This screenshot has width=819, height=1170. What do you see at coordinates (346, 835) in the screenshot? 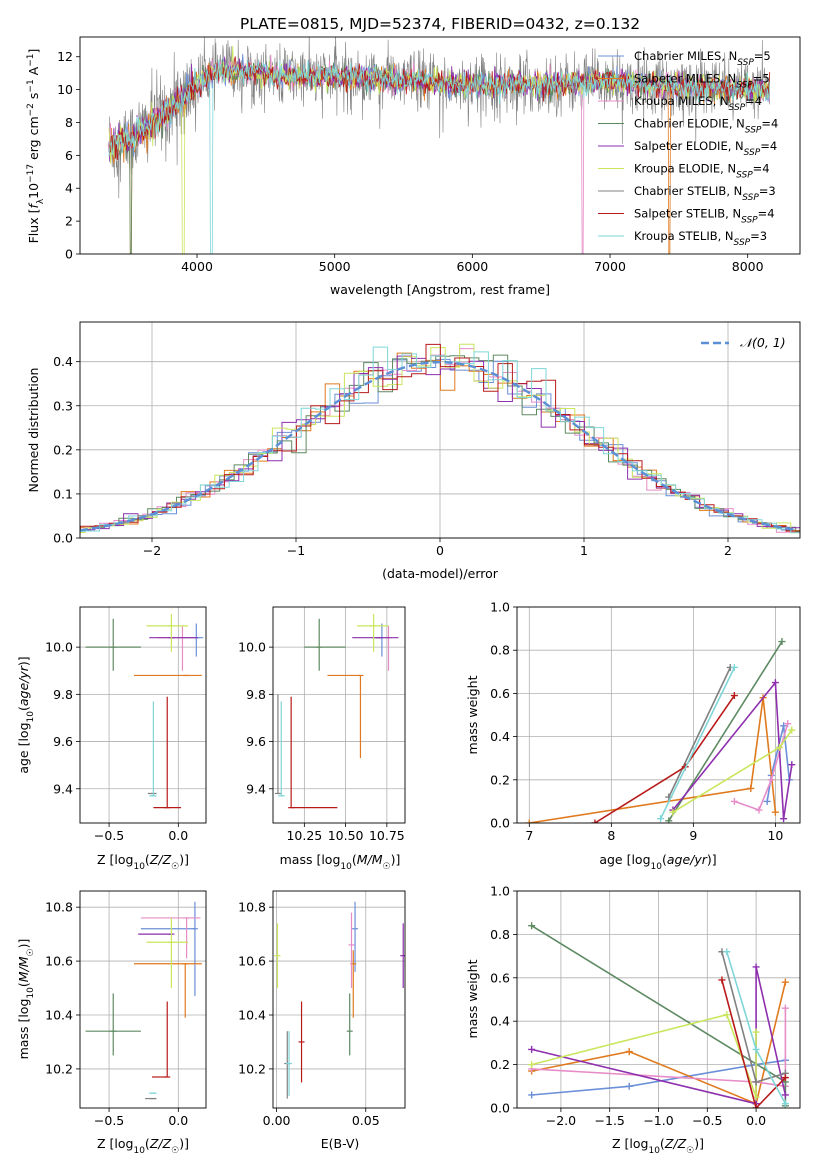
I see `x-tick-label: 10.50` at bounding box center [346, 835].